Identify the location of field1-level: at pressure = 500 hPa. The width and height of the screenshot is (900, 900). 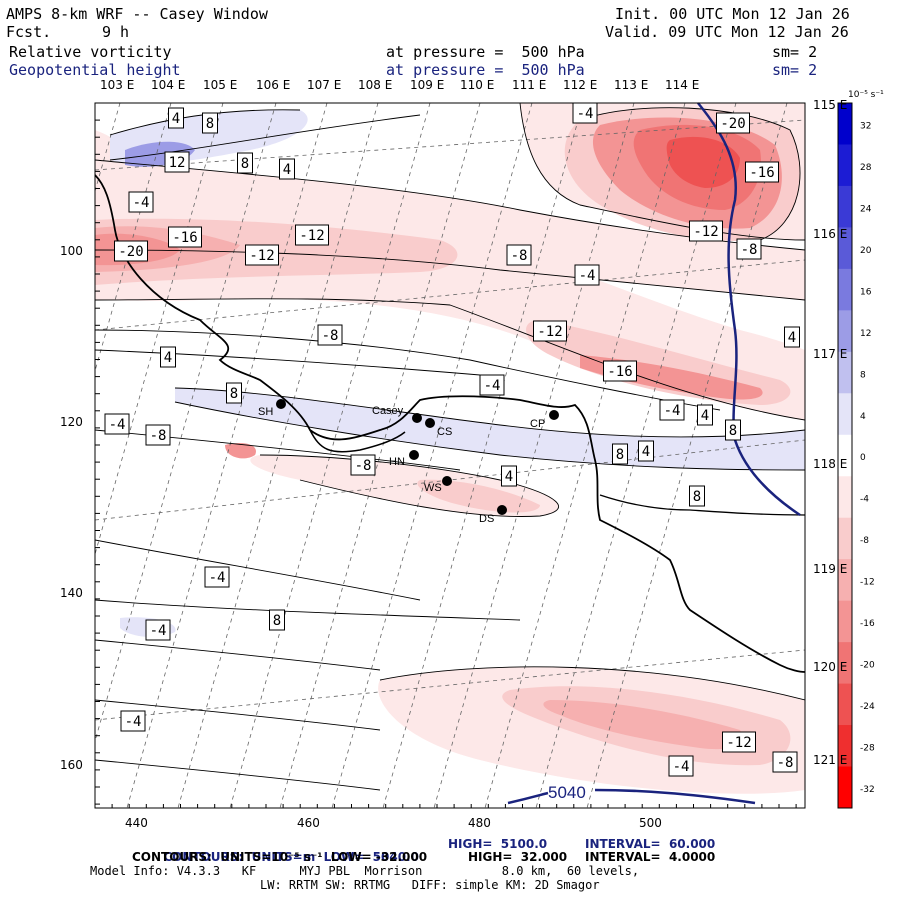
(485, 52).